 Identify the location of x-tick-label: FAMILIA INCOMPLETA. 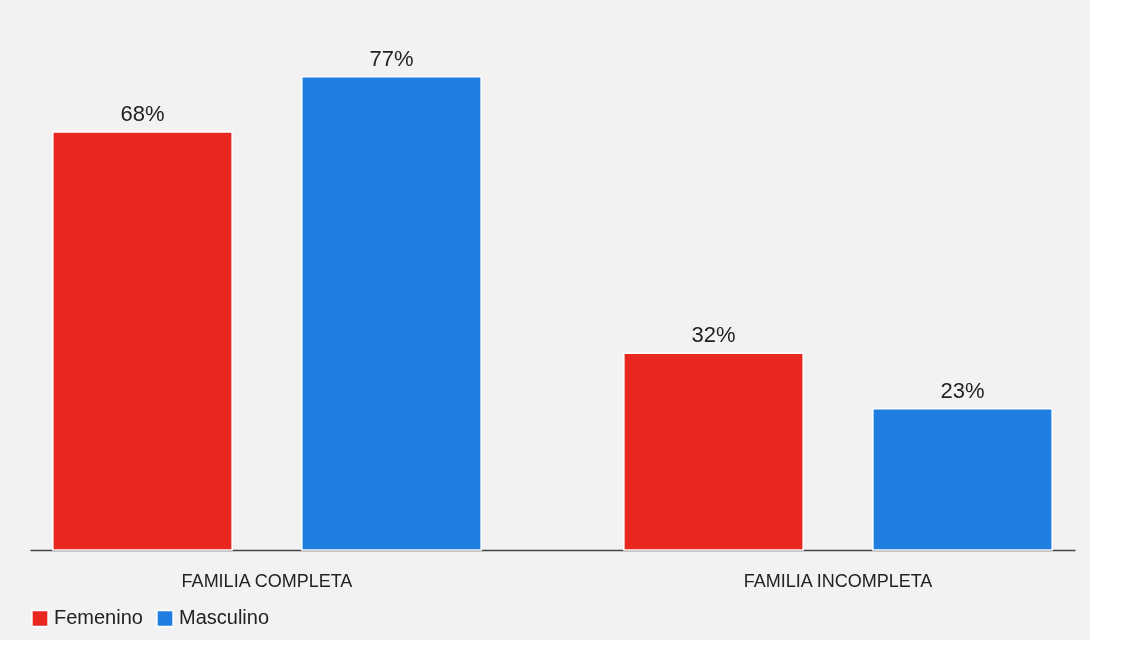
(838, 580).